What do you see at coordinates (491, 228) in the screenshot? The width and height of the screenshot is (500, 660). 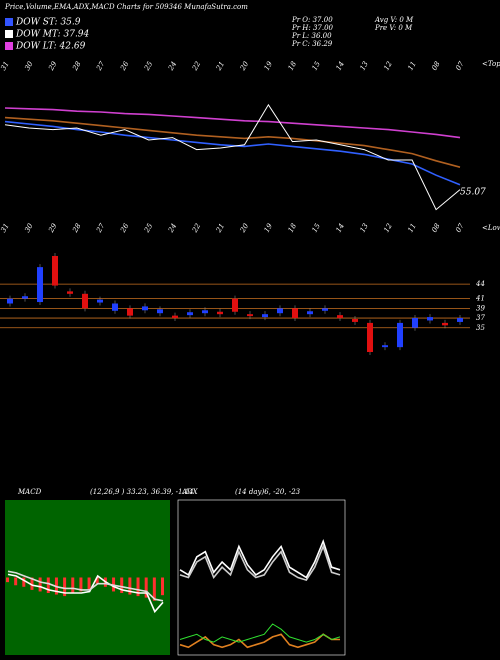 I see `annotation: <Lows` at bounding box center [491, 228].